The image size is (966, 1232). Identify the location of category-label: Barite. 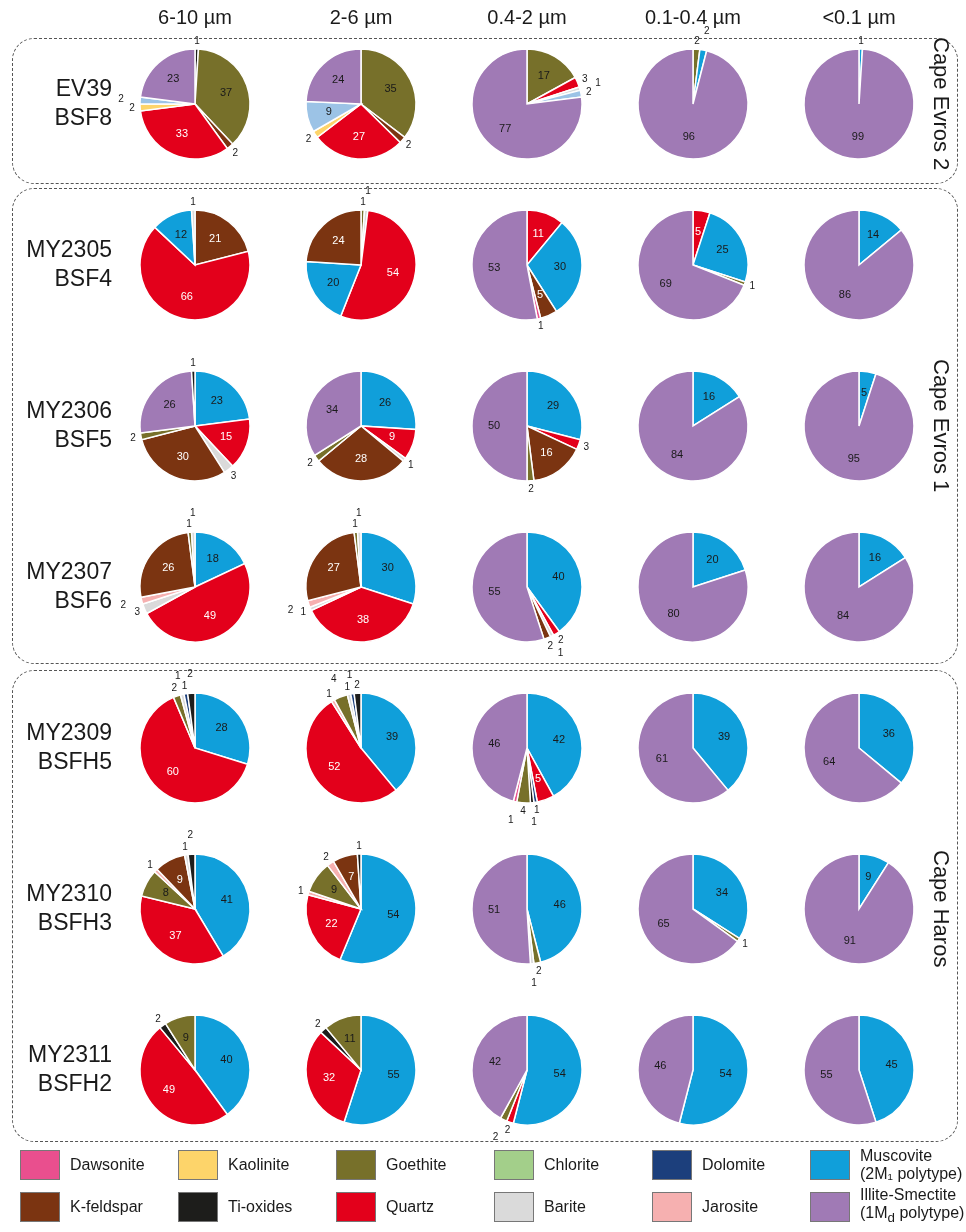
(565, 1207).